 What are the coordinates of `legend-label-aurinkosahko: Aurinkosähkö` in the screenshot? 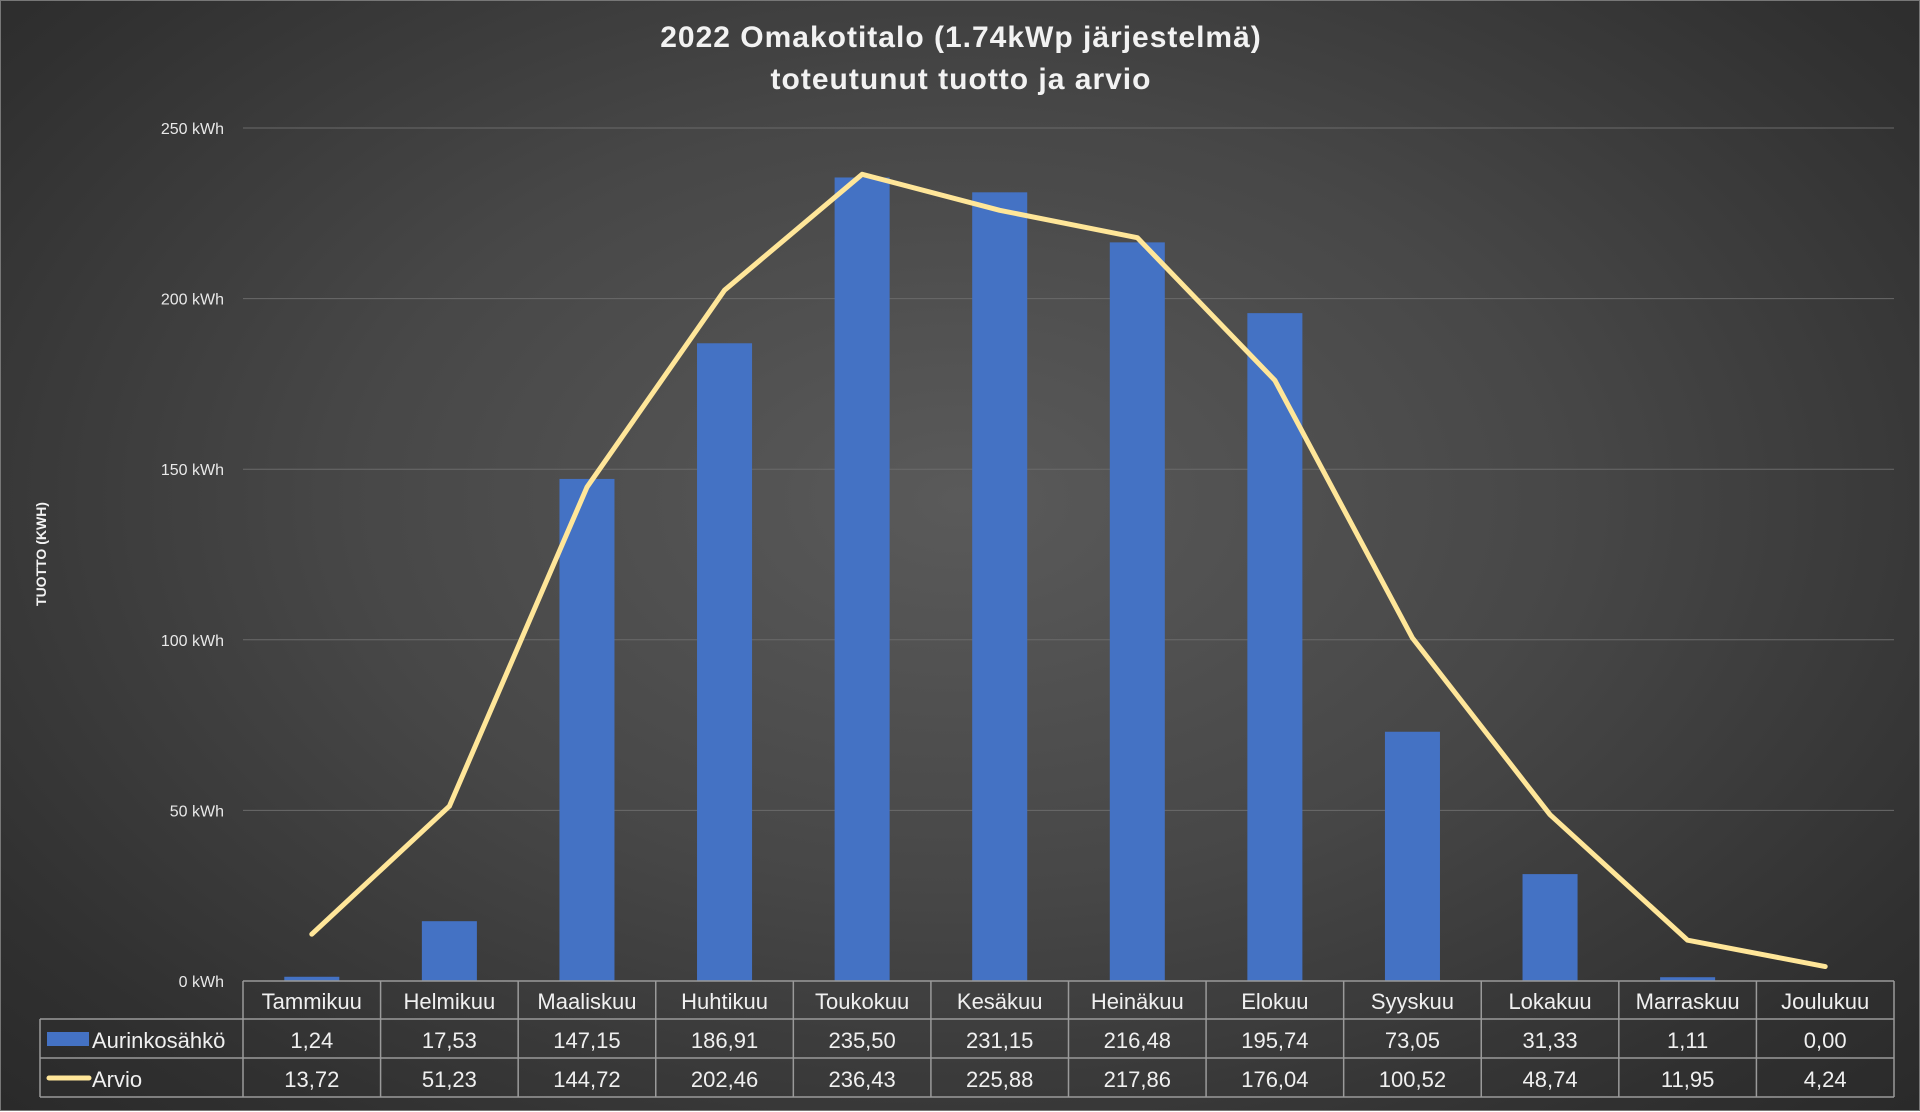 It's located at (158, 1040).